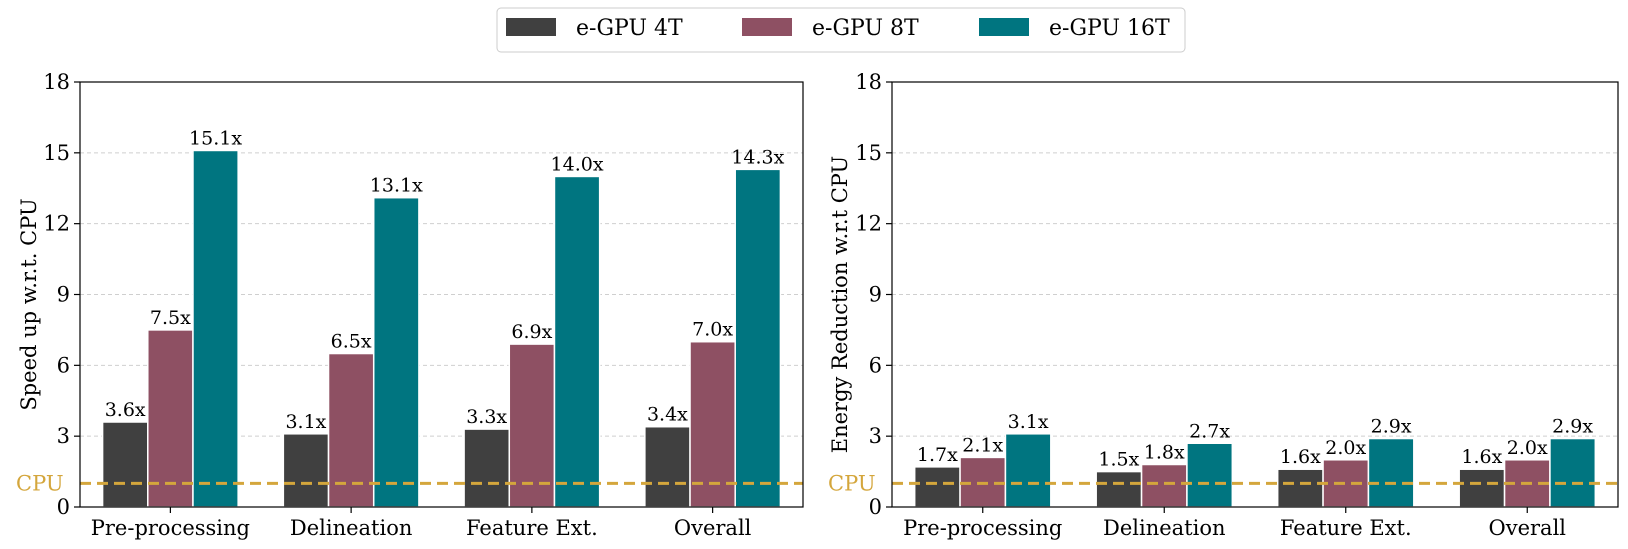 The height and width of the screenshot is (549, 1628). I want to click on data-label: 1.7x, so click(937, 455).